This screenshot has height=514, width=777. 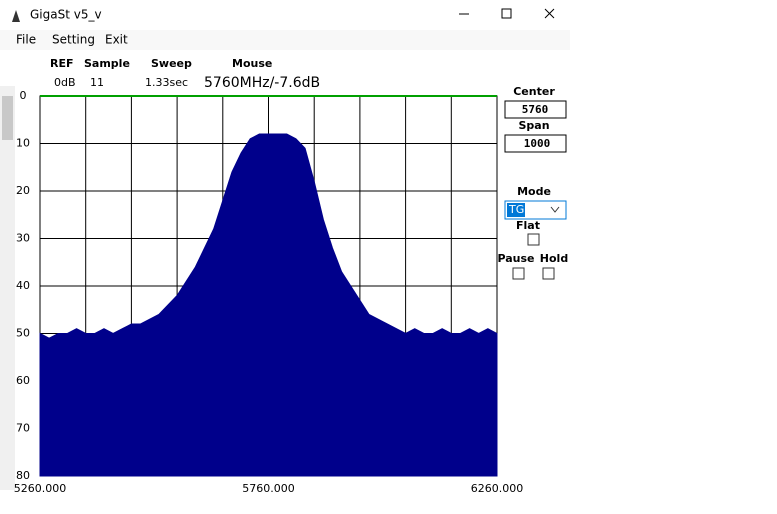 I want to click on center-label: Center, so click(x=534, y=91).